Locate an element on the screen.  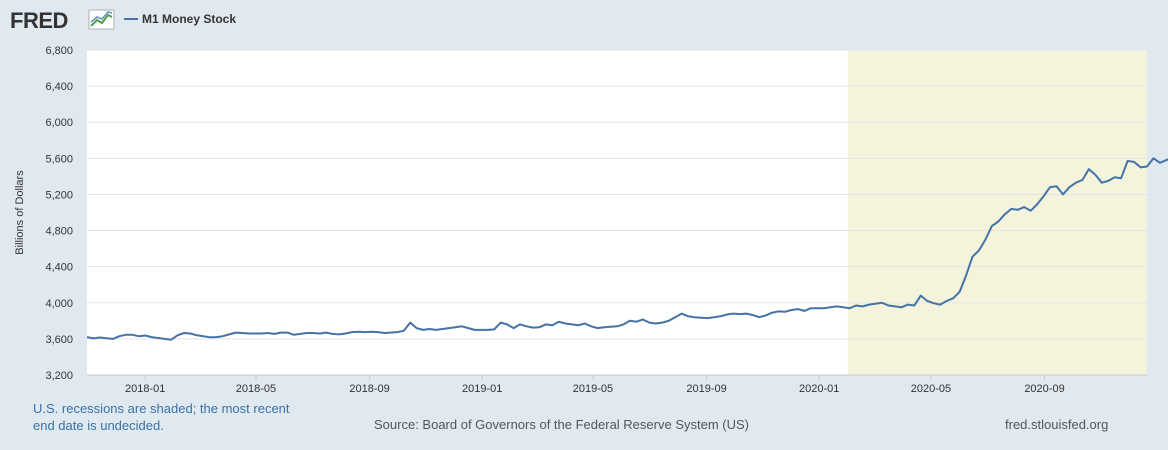
x-tick-label: 2020-01 is located at coordinates (819, 389).